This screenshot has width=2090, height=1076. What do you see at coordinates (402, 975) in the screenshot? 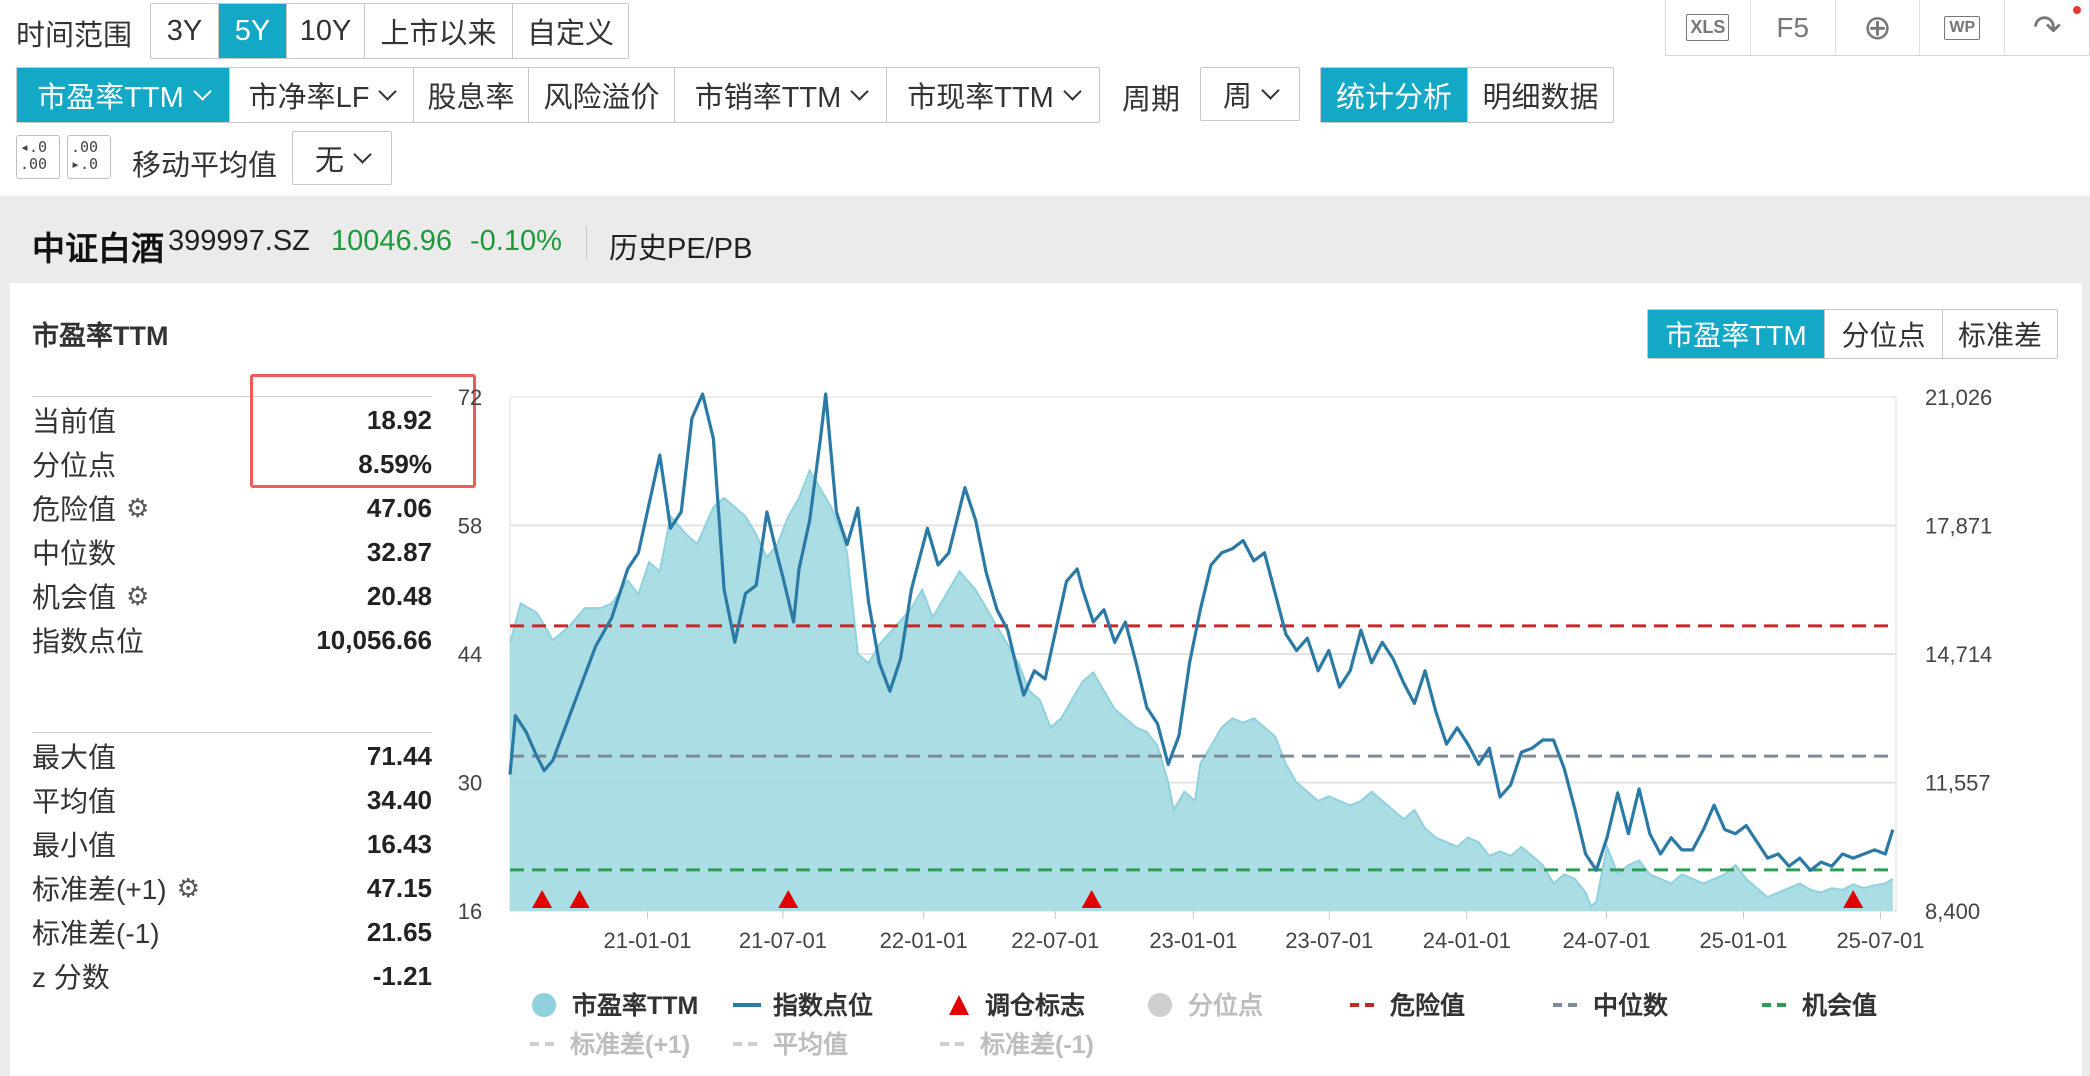
I see `stat-value: -1.21` at bounding box center [402, 975].